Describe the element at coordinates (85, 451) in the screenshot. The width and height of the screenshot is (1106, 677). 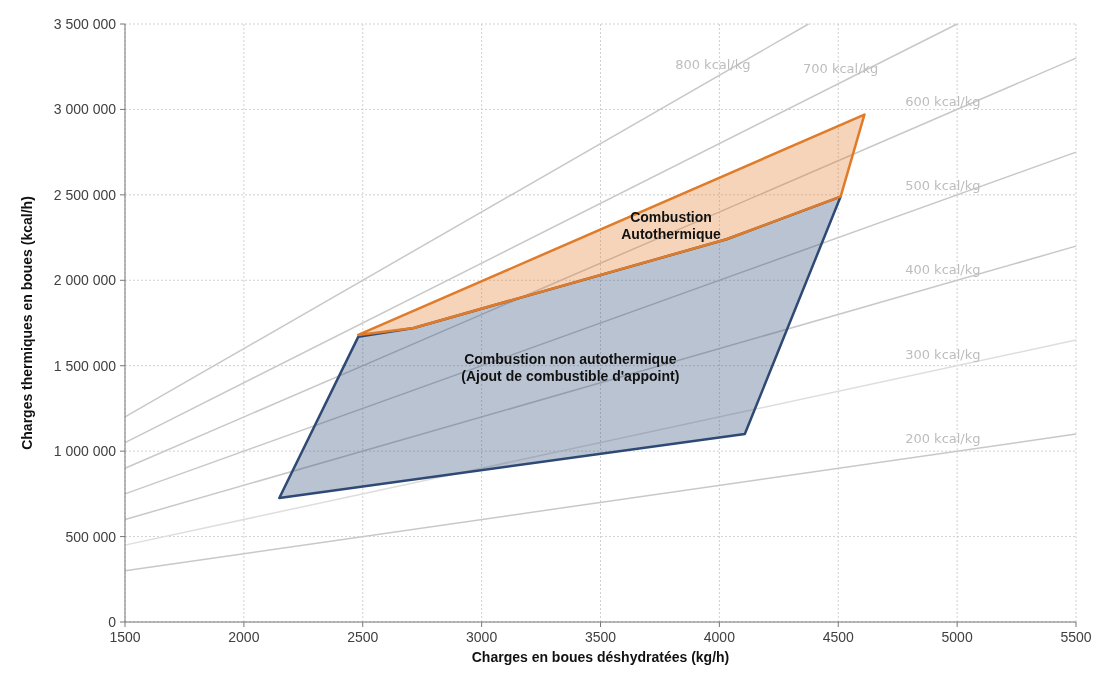
I see `y-tick-label: 1 000 000` at that location.